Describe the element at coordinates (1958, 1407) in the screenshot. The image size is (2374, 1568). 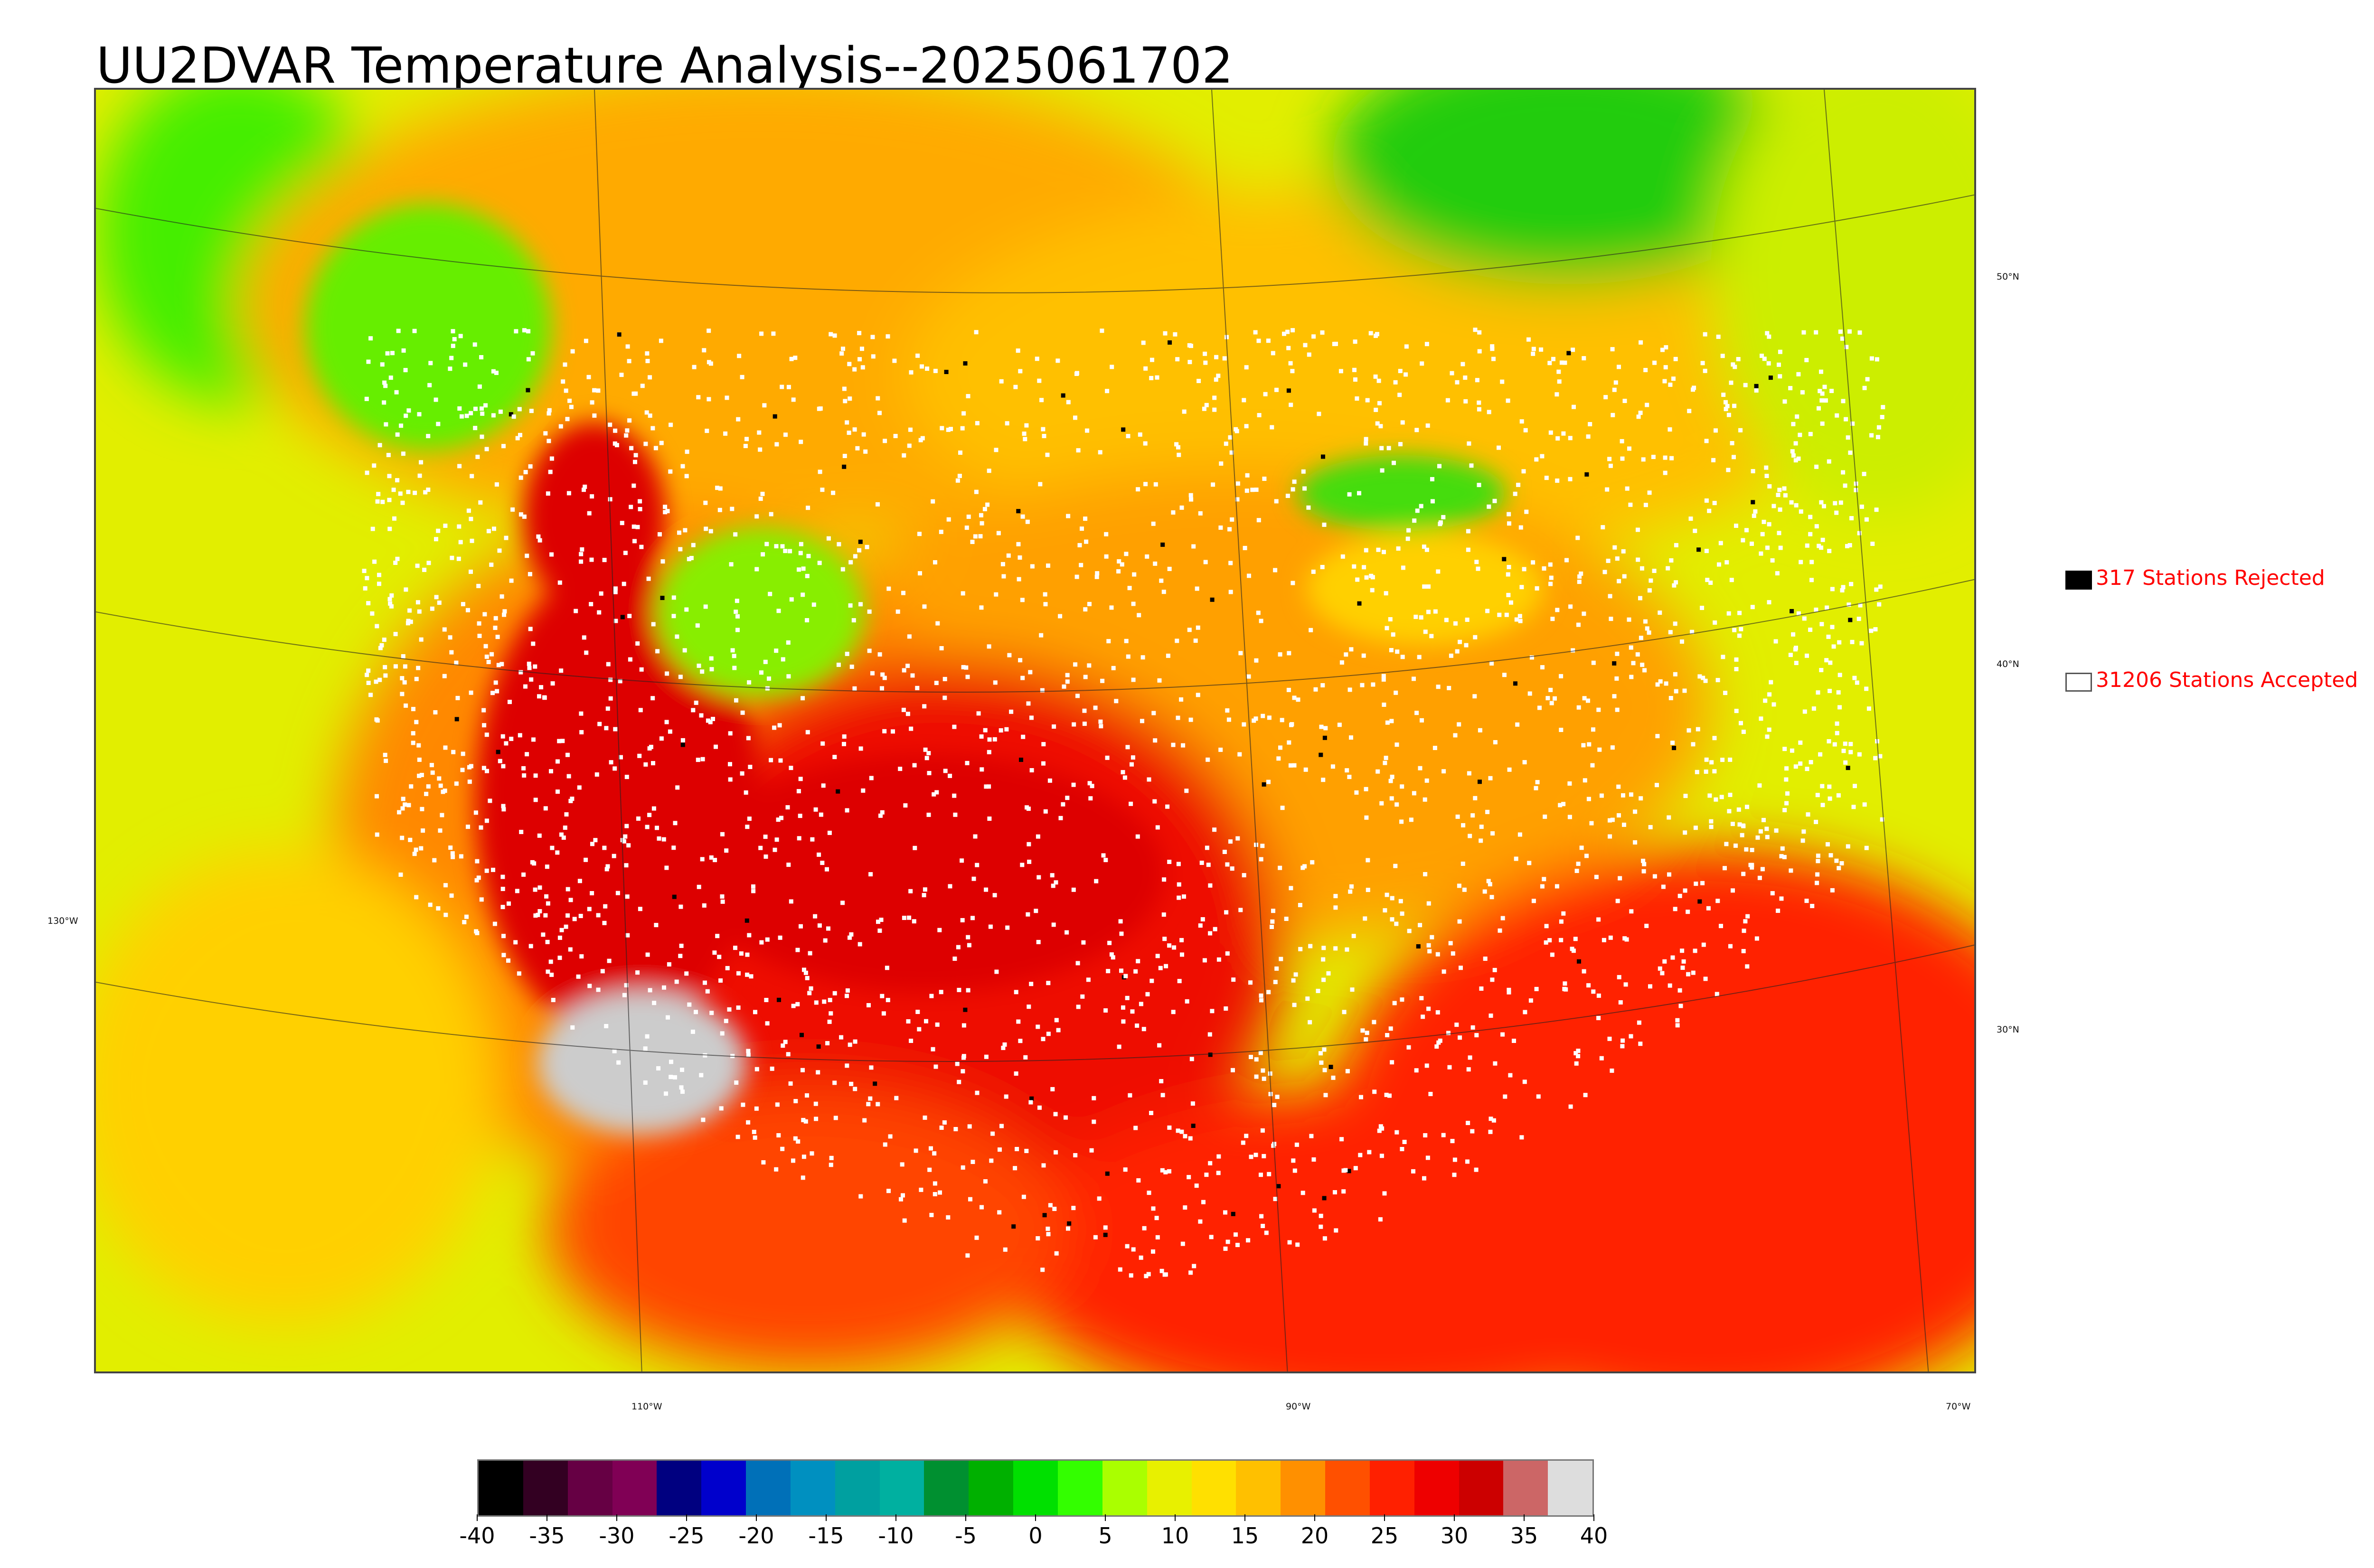
I see `lon-label-70w: 70°W` at that location.